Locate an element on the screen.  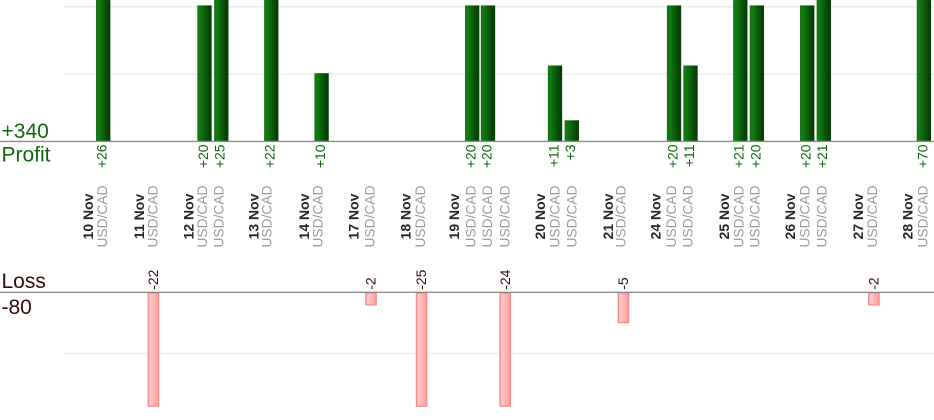
svg-text: 19 Nov is located at coordinates (454, 216).